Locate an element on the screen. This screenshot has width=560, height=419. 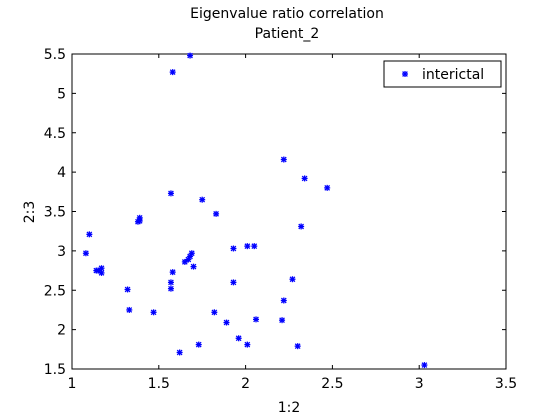
y-tick-label: 2.5 is located at coordinates (55, 291).